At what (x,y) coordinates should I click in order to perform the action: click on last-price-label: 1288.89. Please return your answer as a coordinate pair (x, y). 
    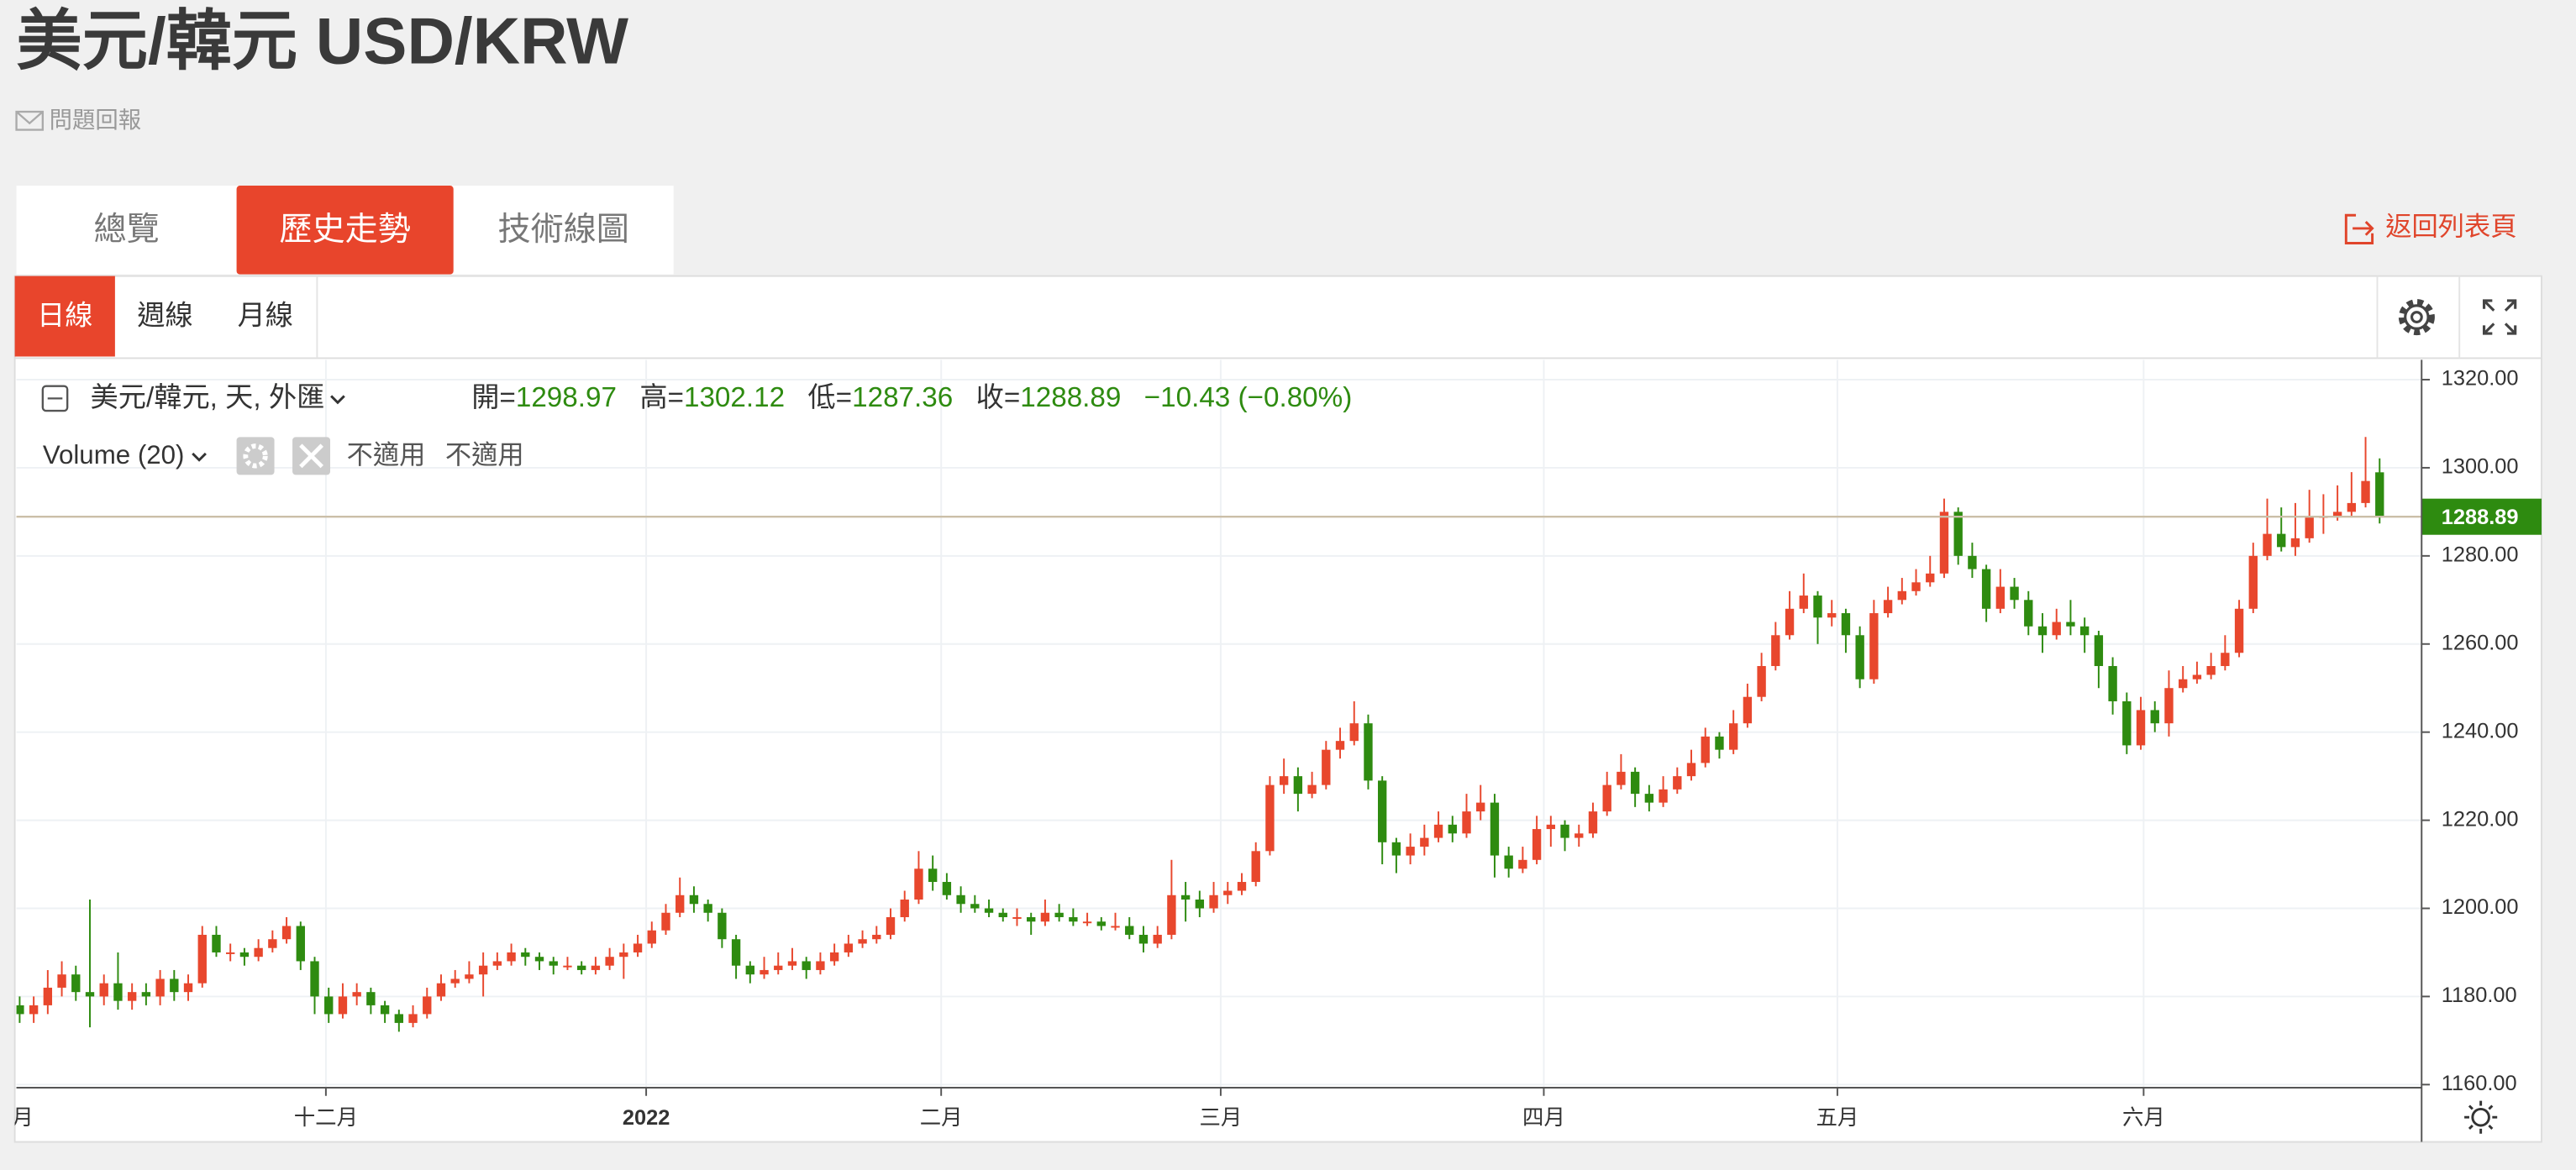
    Looking at the image, I should click on (2480, 517).